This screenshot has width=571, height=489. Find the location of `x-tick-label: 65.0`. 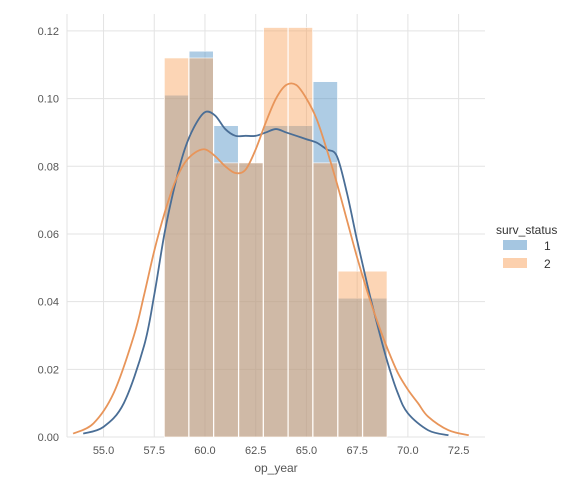

x-tick-label: 65.0 is located at coordinates (306, 451).